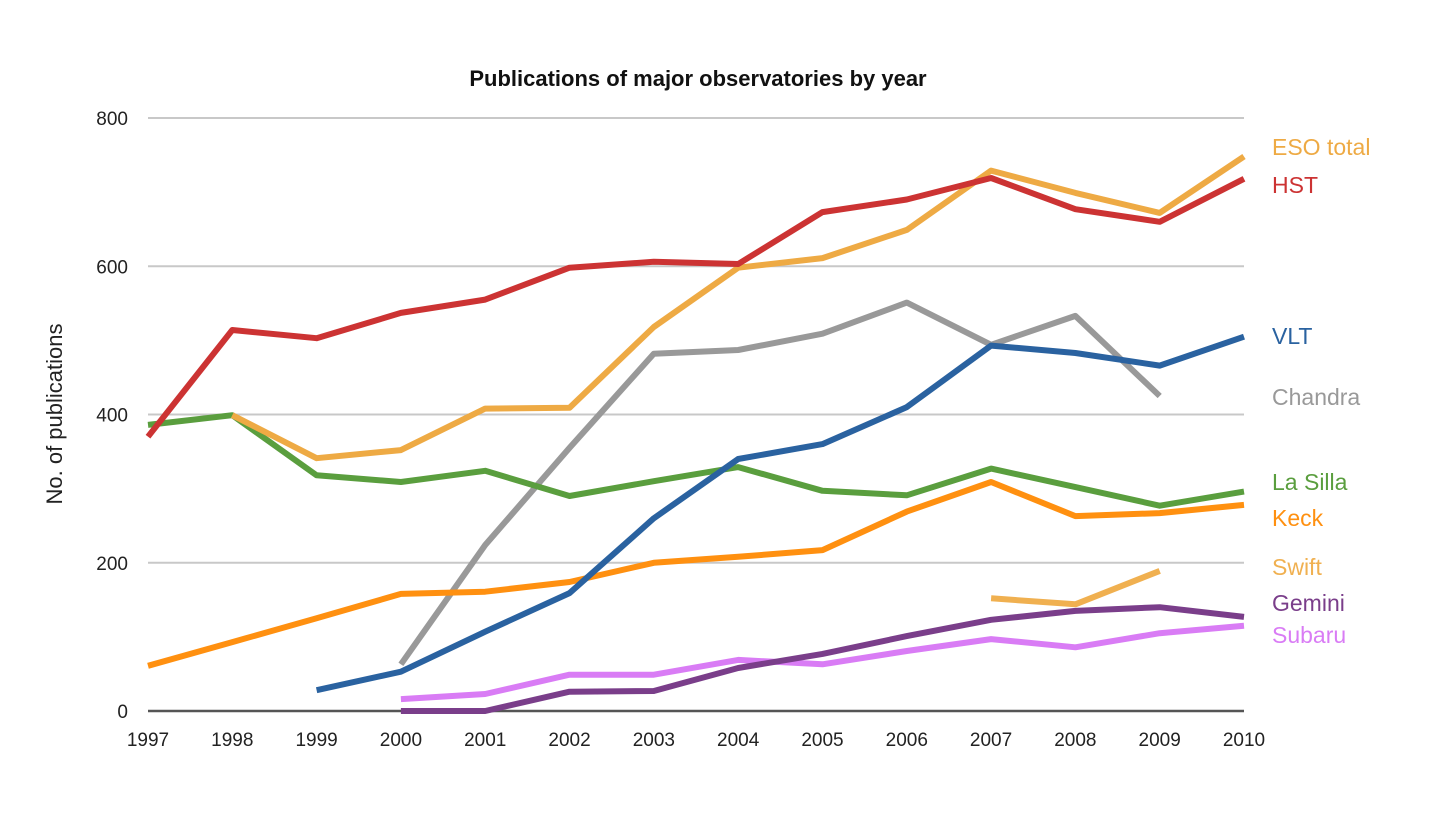  What do you see at coordinates (1075, 588) in the screenshot?
I see `series-line-swift` at bounding box center [1075, 588].